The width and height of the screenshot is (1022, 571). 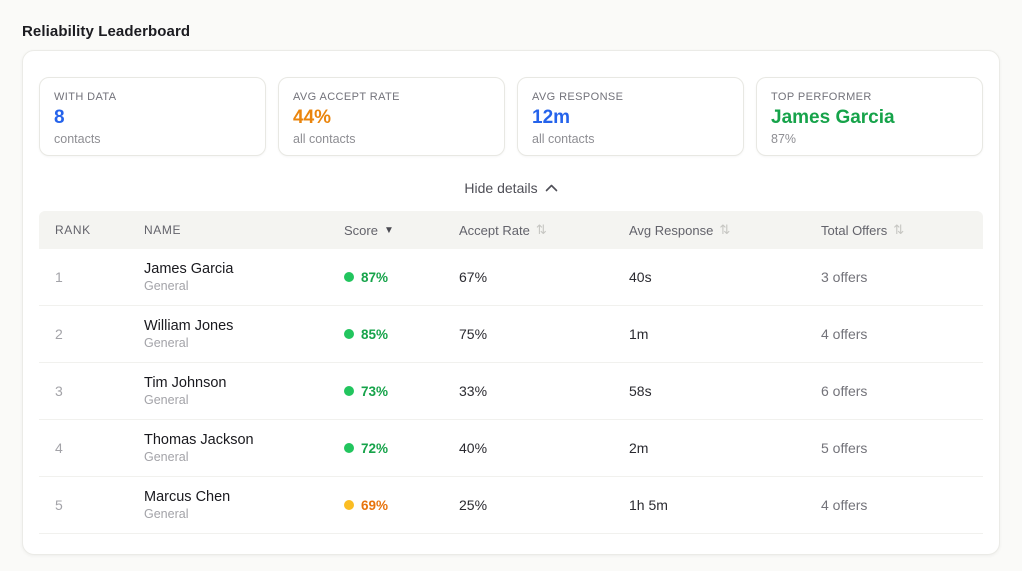 I want to click on rank-cell: 1, so click(x=59, y=277).